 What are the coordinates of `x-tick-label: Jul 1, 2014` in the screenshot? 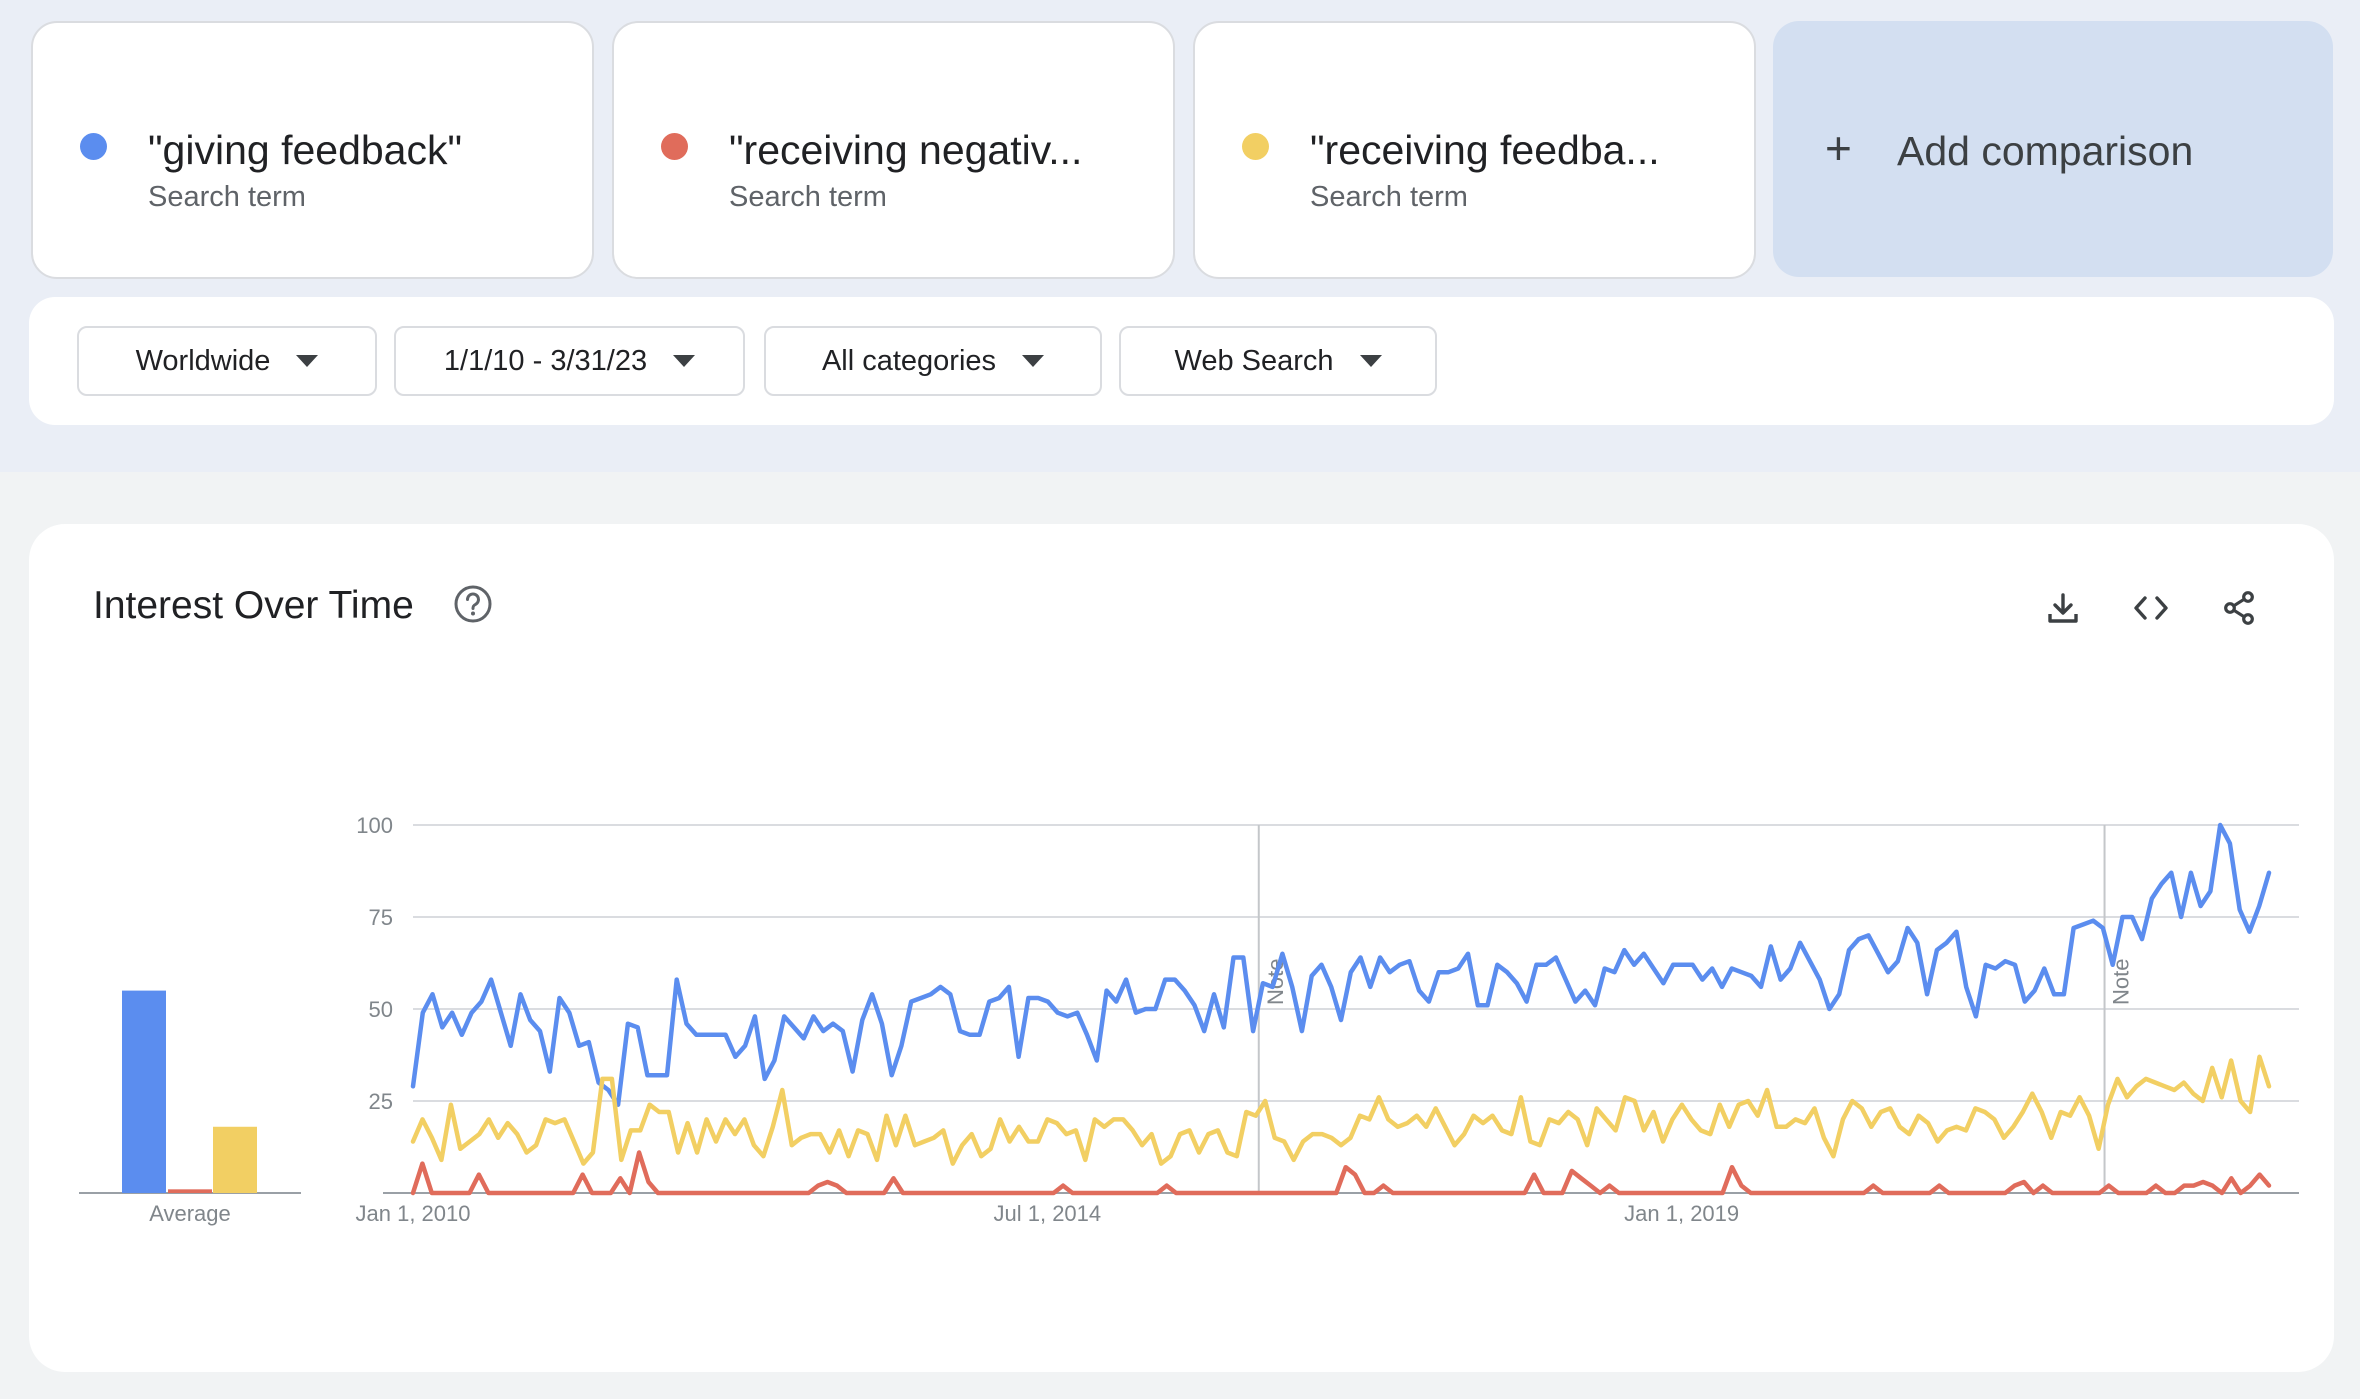 It's located at (1048, 1213).